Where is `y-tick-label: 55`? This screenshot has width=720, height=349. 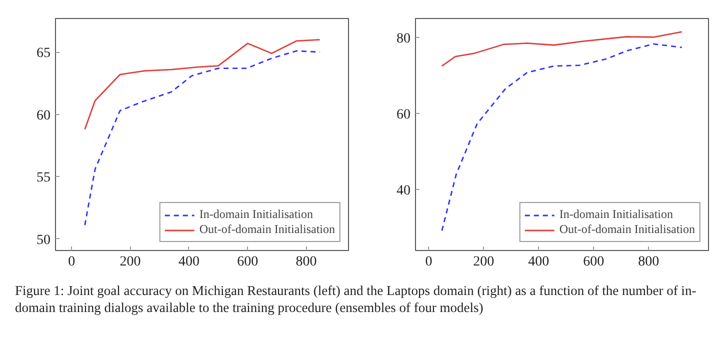
y-tick-label: 55 is located at coordinates (43, 178).